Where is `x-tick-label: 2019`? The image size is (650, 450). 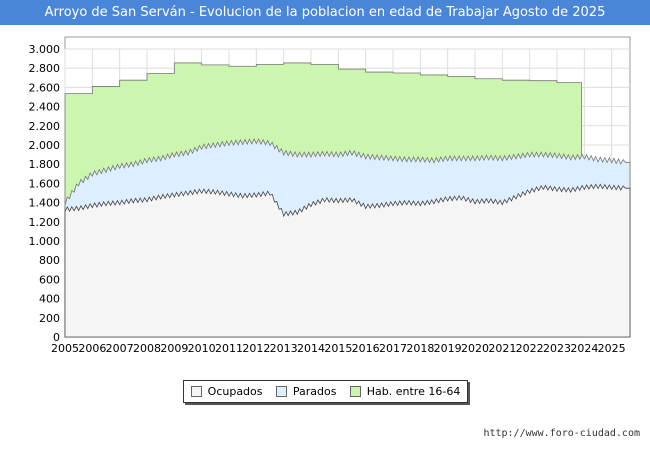 x-tick-label: 2019 is located at coordinates (448, 348).